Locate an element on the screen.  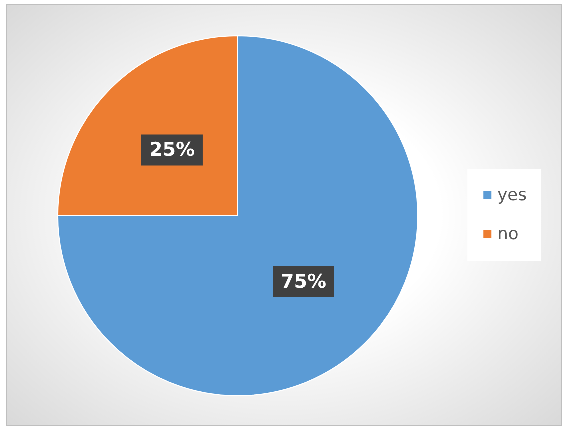
data-label: 75% is located at coordinates (304, 281).